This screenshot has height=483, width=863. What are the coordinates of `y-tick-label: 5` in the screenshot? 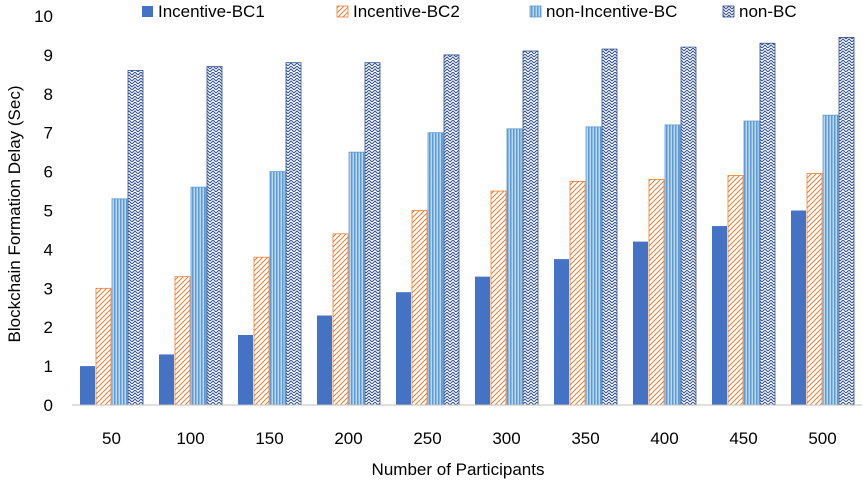 It's located at (48, 211).